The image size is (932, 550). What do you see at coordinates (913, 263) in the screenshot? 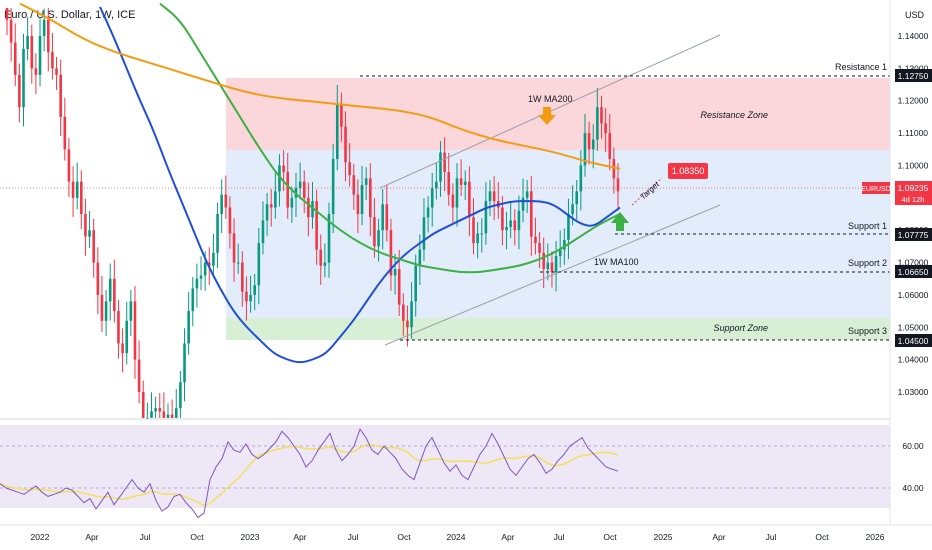
I see `price-tick-label: 1.07000` at bounding box center [913, 263].